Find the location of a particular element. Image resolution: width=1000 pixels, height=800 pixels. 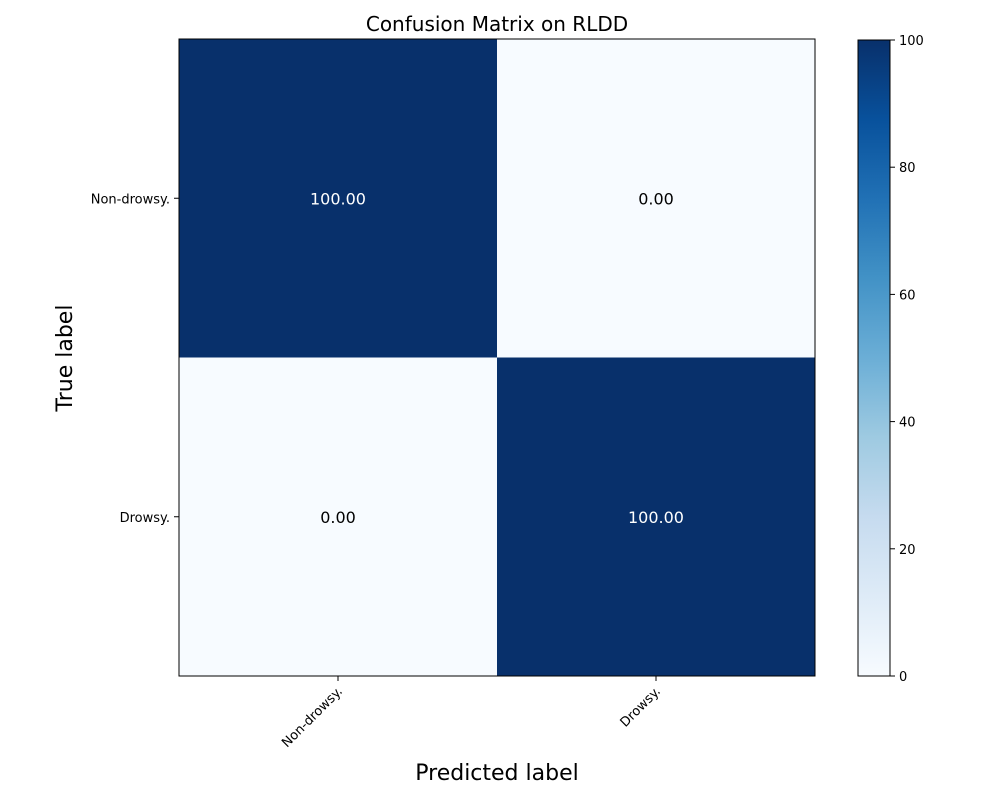

heatmap-cell-r1-c1 is located at coordinates (656, 516).